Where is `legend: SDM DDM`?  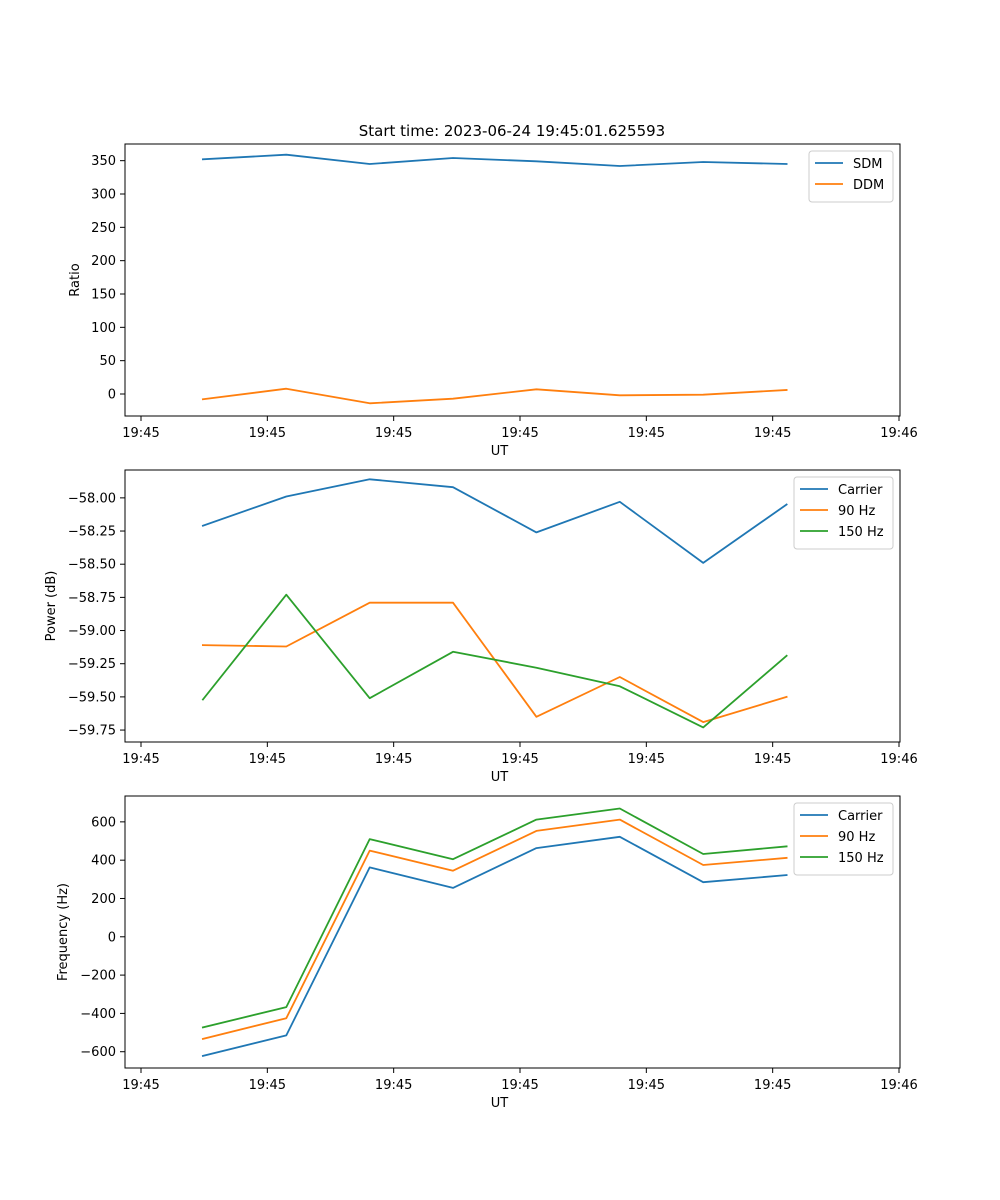 legend: SDM DDM is located at coordinates (851, 176).